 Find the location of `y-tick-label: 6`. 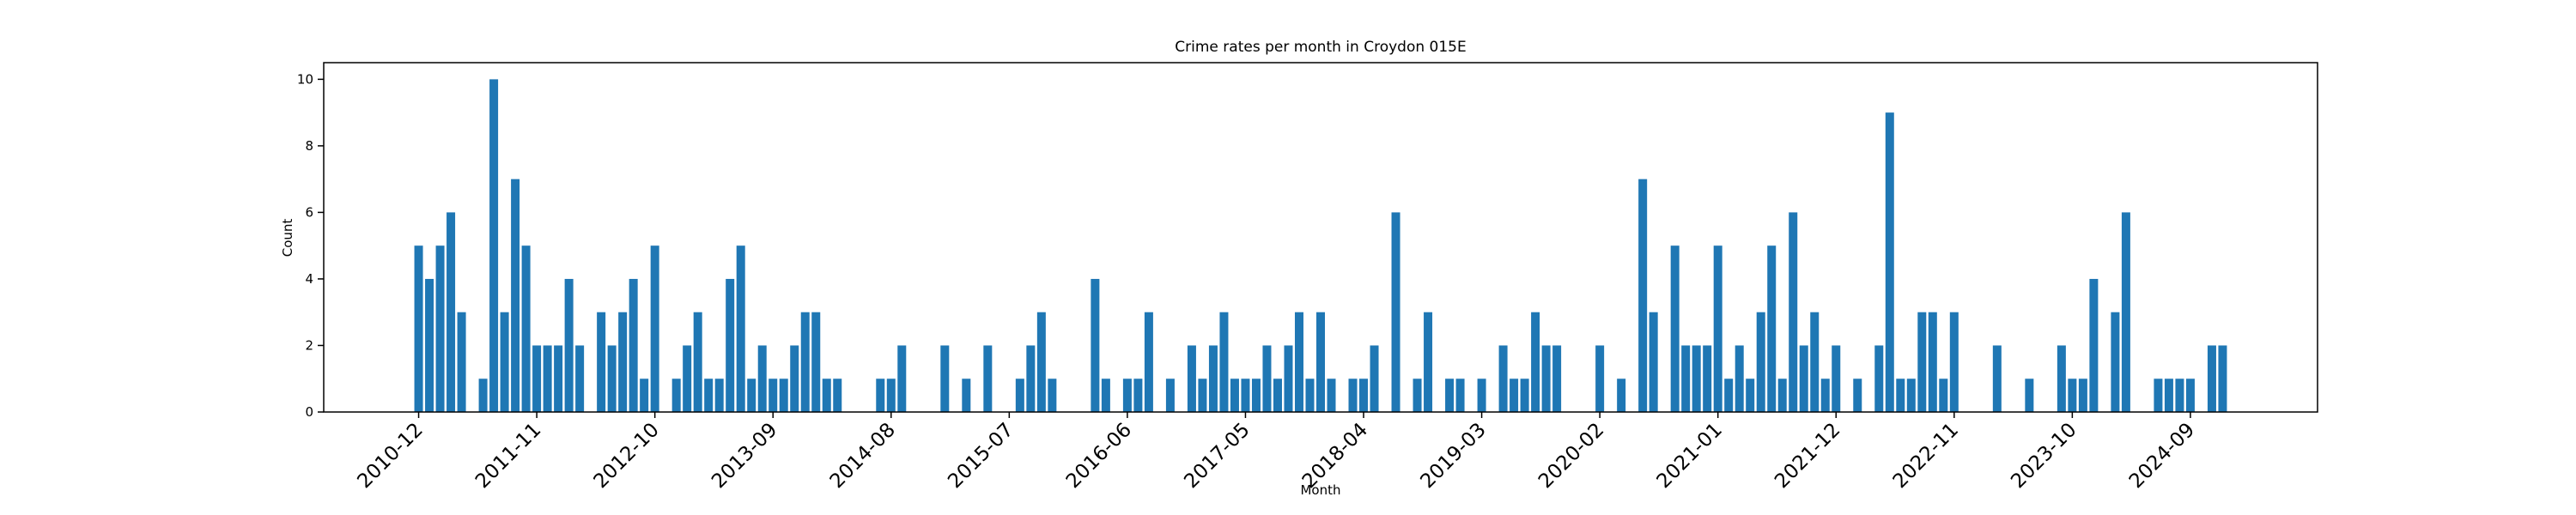

y-tick-label: 6 is located at coordinates (309, 212).